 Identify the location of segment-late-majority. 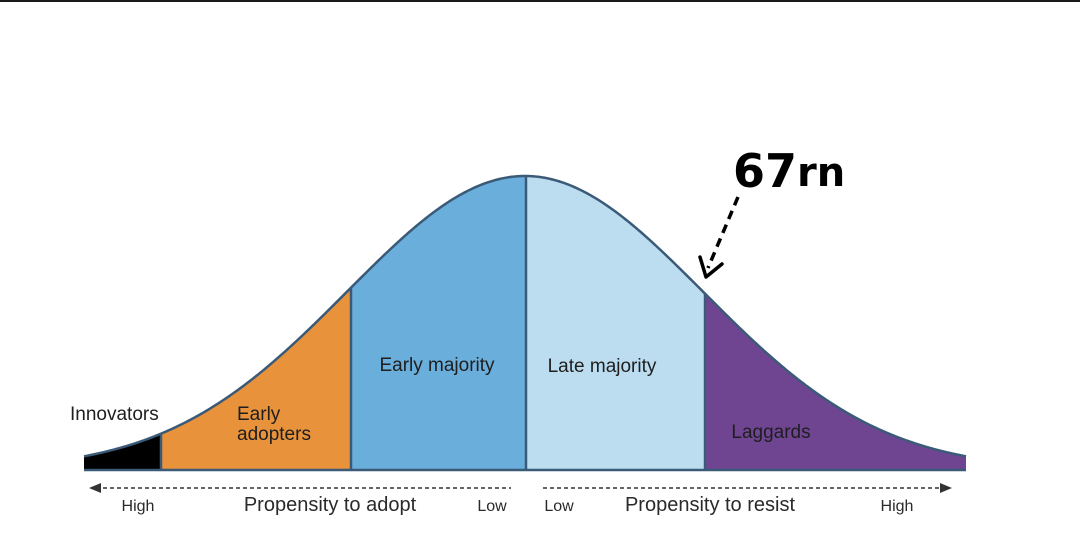
(615, 323).